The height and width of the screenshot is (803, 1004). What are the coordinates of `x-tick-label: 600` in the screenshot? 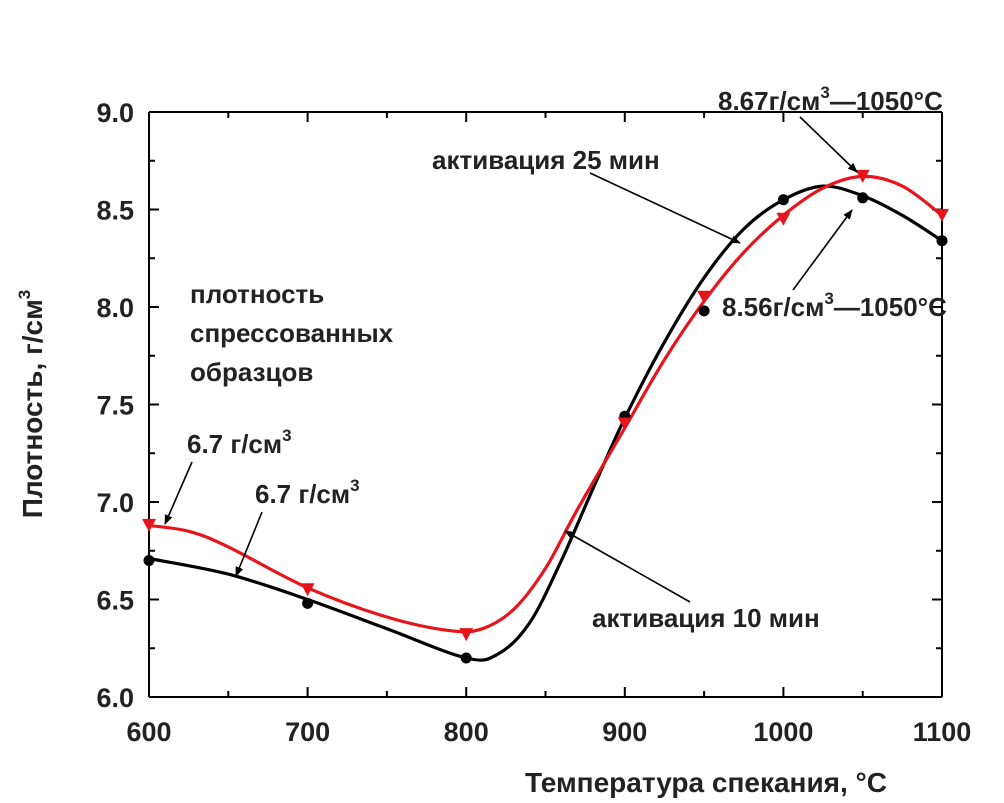 It's located at (148, 732).